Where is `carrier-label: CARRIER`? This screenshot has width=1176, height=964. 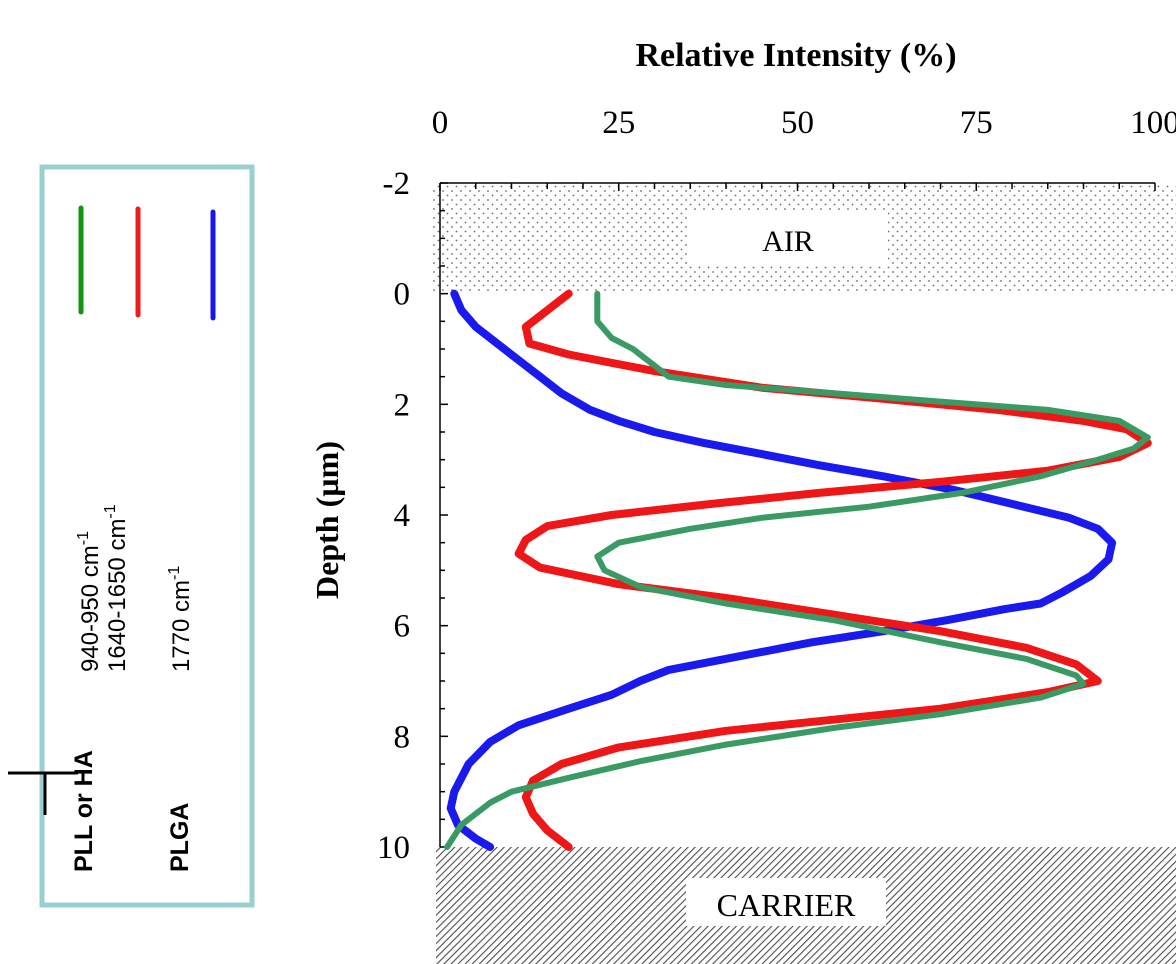
carrier-label: CARRIER is located at coordinates (786, 905).